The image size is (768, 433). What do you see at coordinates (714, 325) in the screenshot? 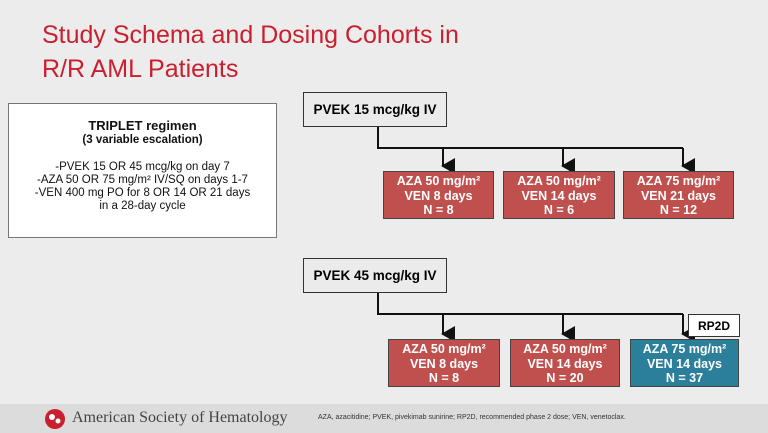
I see `rp2d-label: RP2D` at bounding box center [714, 325].